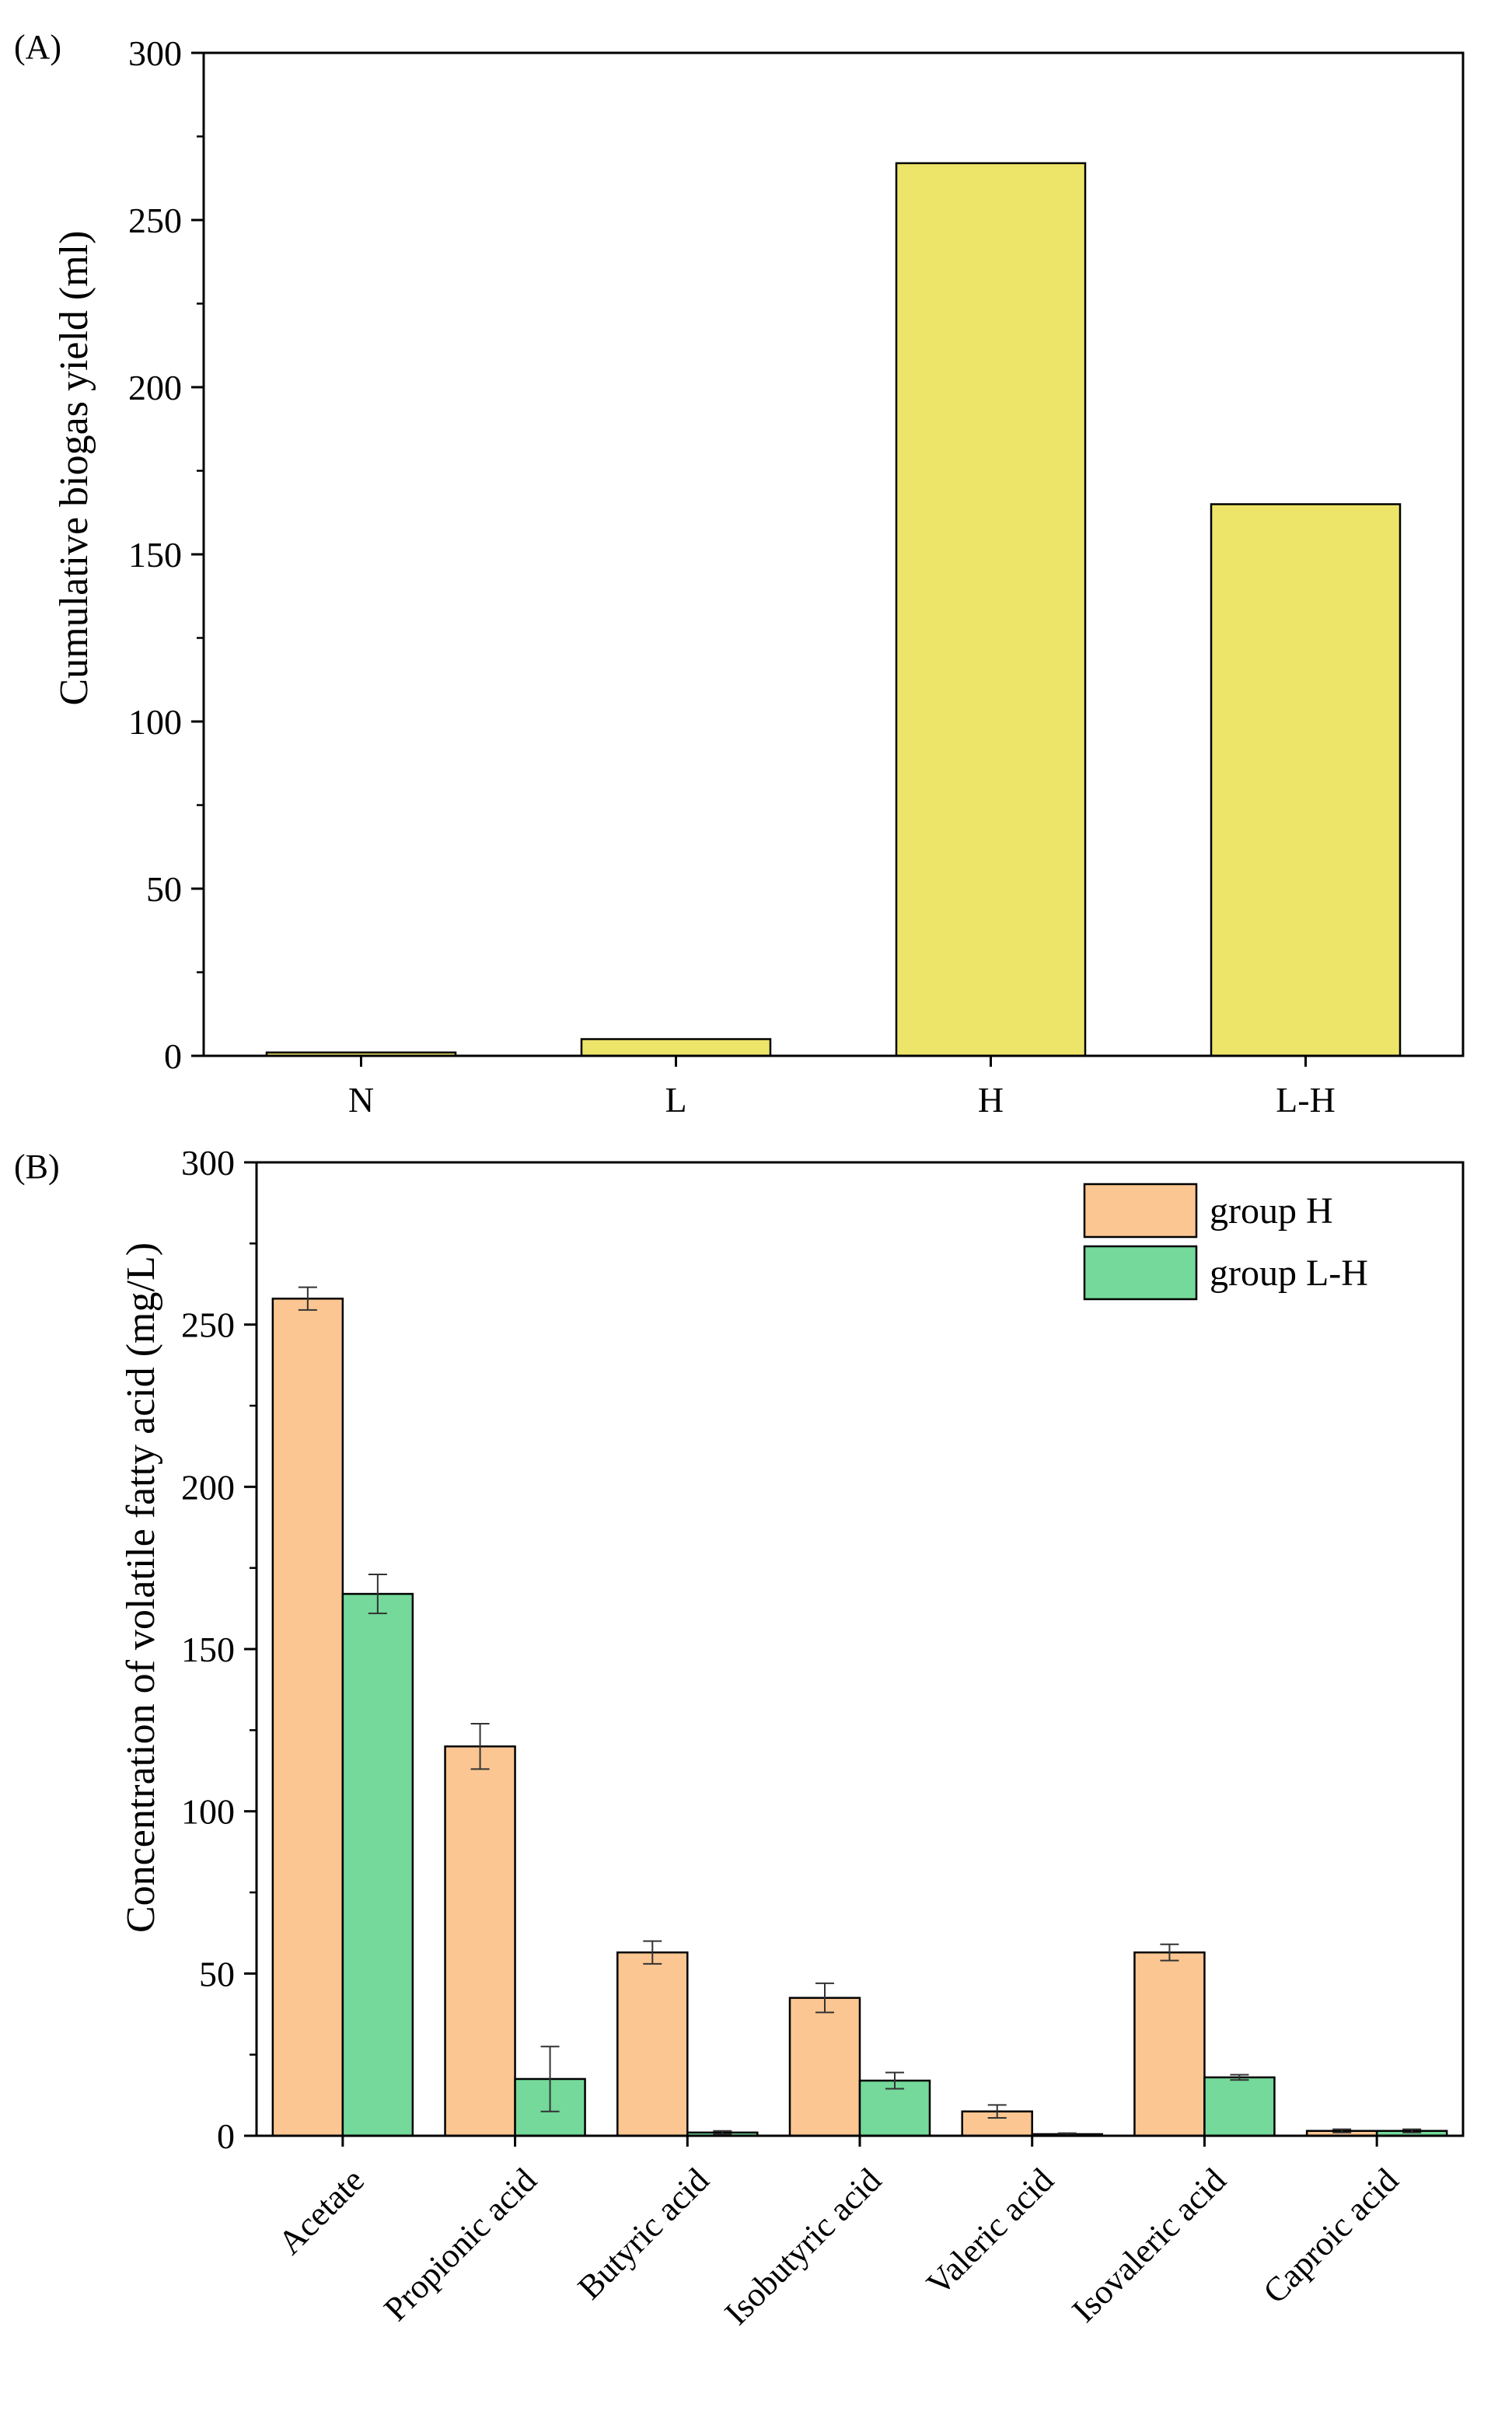  I want to click on panel-b-legend: group H group L-H, so click(1225, 1242).